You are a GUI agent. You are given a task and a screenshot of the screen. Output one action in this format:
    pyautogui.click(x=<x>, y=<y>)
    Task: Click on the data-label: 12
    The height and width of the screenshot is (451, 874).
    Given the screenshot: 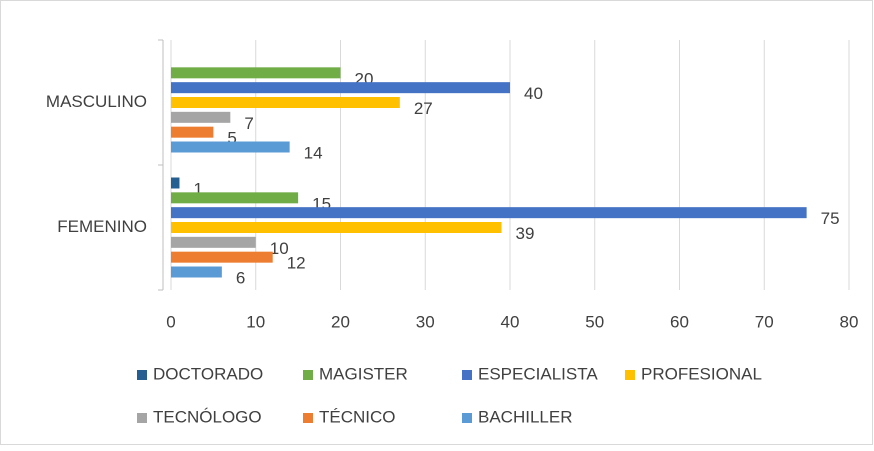 What is the action you would take?
    pyautogui.click(x=296, y=263)
    